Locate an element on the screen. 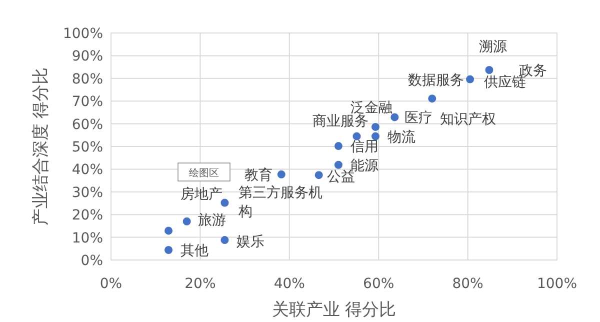  y-tick-label: 60% is located at coordinates (87, 124).